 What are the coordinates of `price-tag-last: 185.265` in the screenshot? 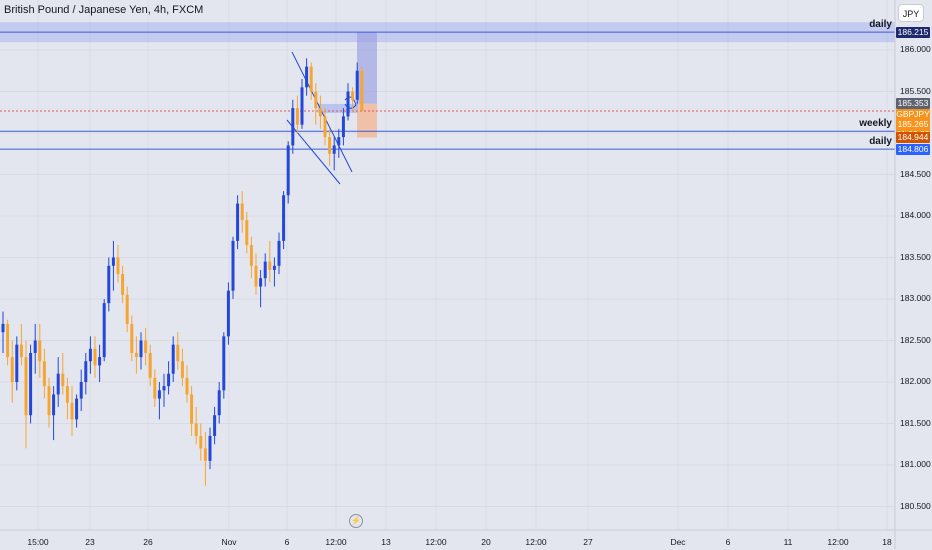 It's located at (913, 125).